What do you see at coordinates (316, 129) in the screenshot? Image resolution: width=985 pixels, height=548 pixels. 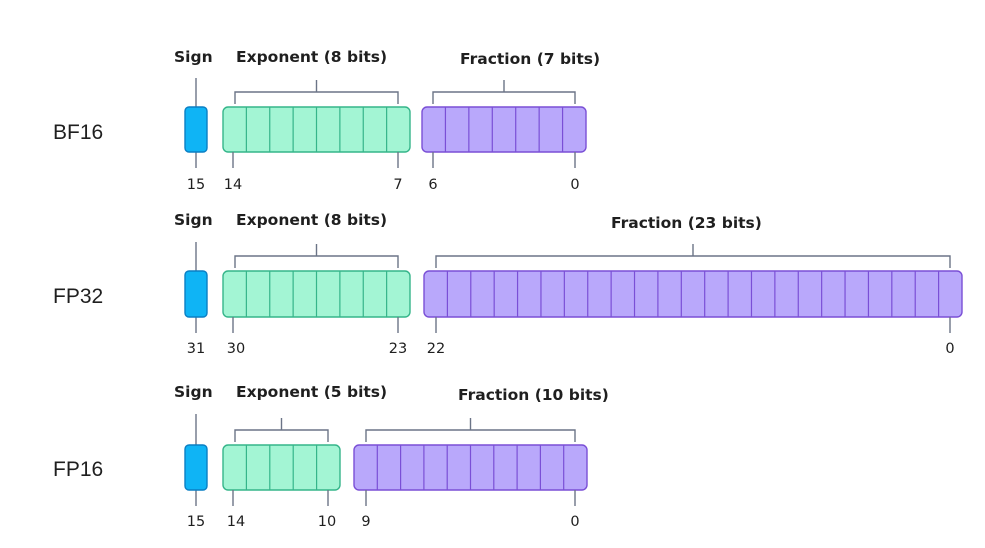 I see `exponent-block-bf16` at bounding box center [316, 129].